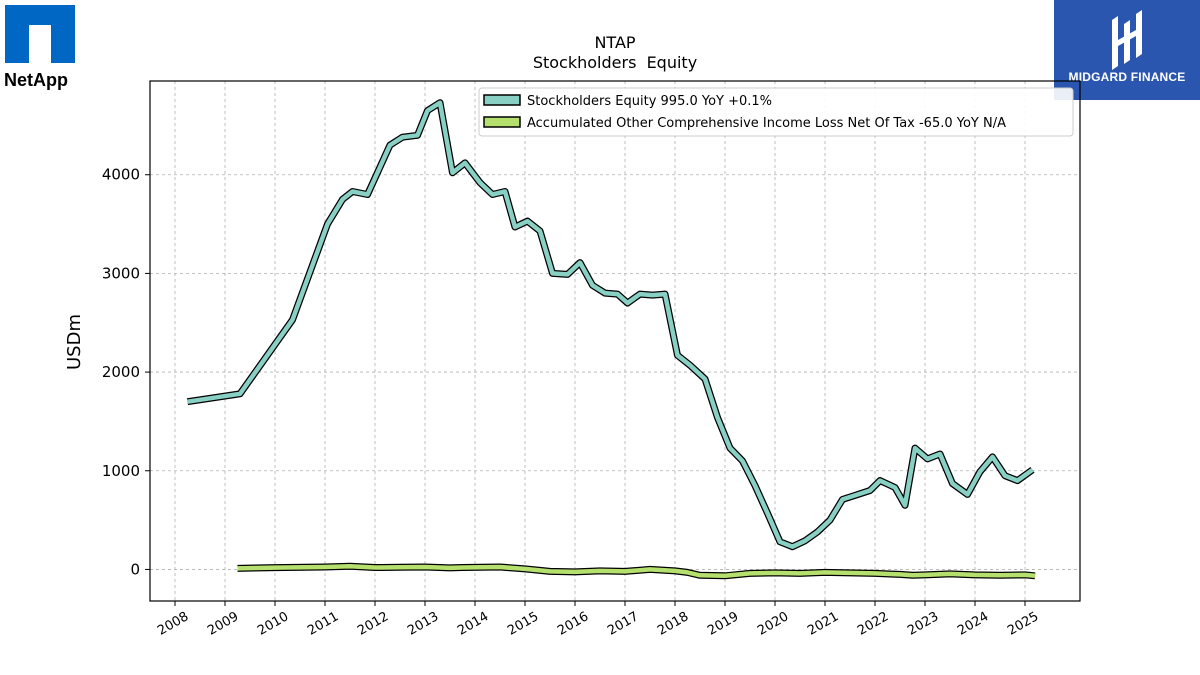 This screenshot has width=1200, height=675. I want to click on x-tick-label: 2011, so click(323, 624).